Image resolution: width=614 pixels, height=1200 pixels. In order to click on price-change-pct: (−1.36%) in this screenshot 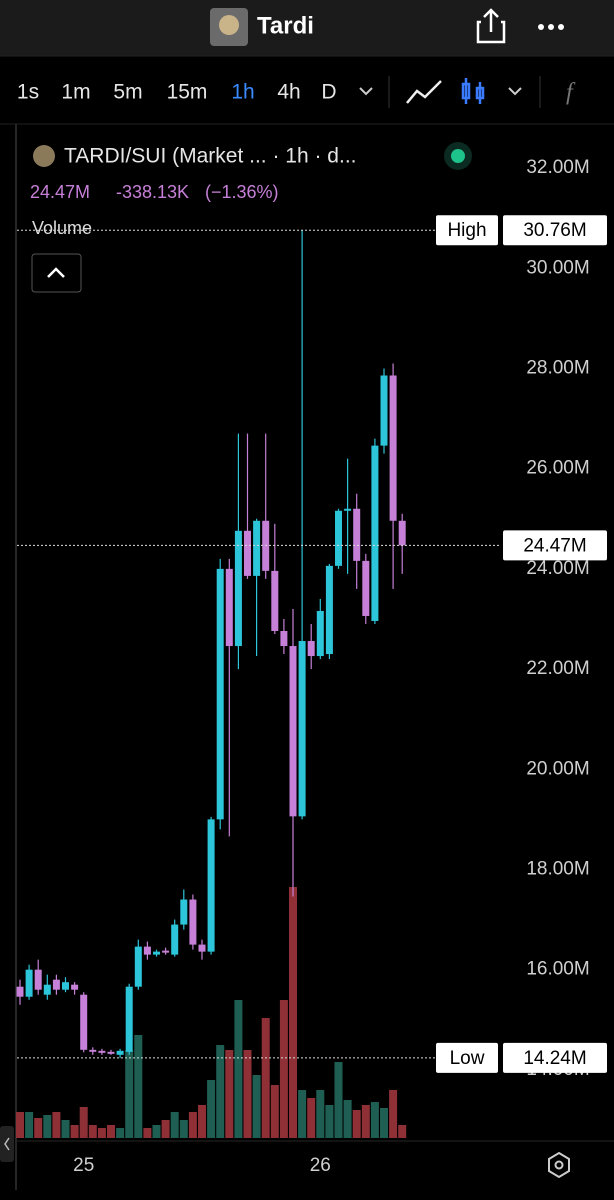, I will do `click(242, 192)`.